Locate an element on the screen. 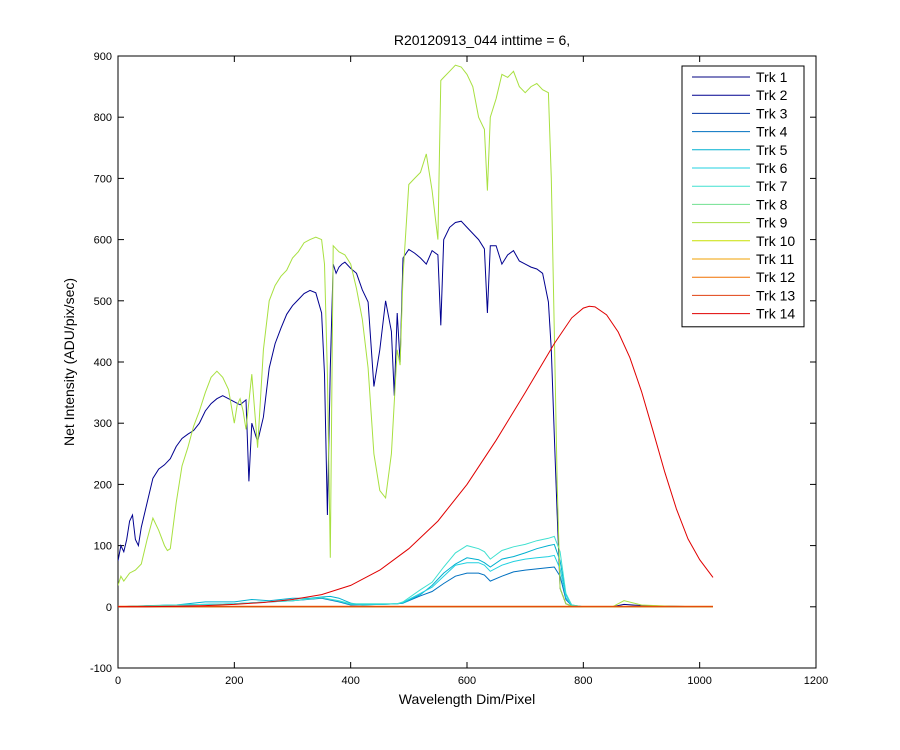 The width and height of the screenshot is (900, 750). legend-label: Trk 2 is located at coordinates (772, 95).